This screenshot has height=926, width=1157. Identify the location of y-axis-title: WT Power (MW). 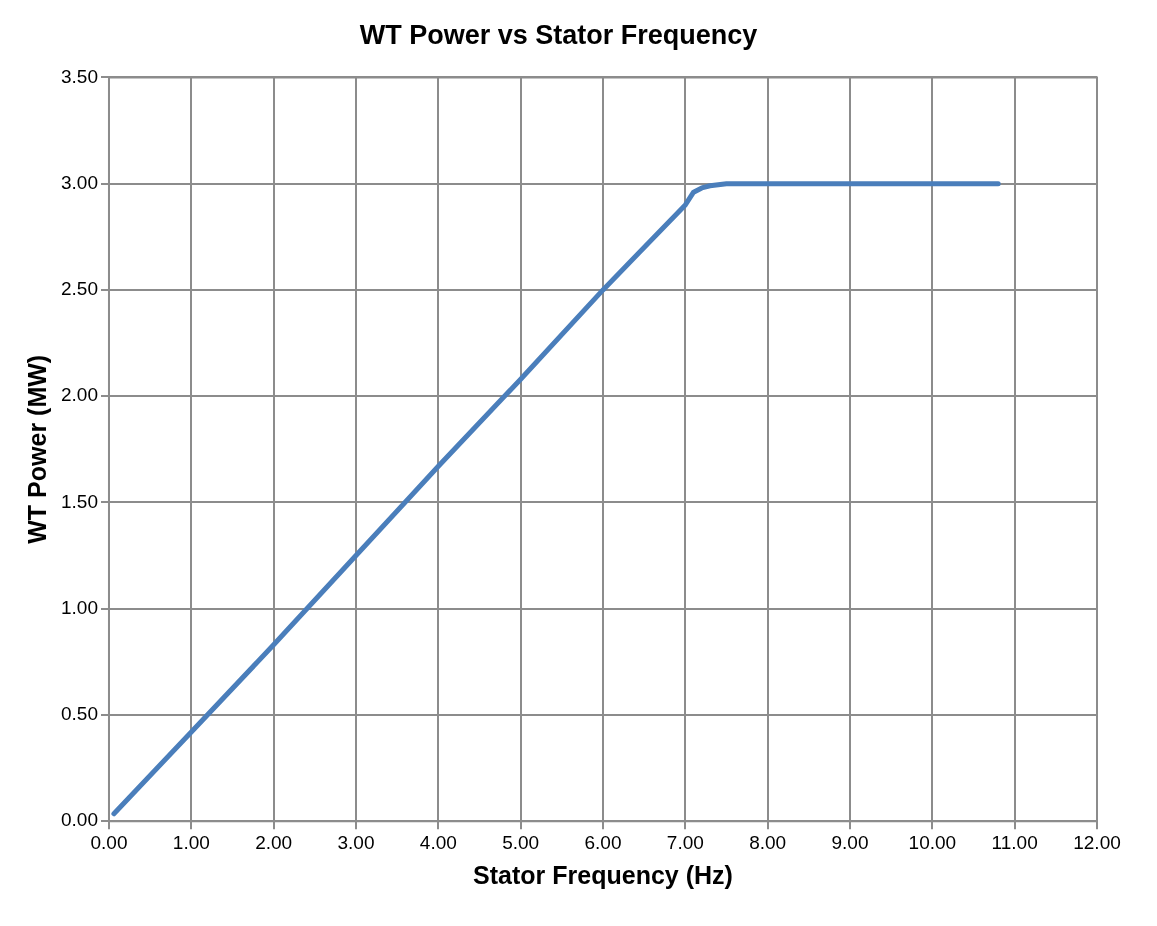
(36, 449).